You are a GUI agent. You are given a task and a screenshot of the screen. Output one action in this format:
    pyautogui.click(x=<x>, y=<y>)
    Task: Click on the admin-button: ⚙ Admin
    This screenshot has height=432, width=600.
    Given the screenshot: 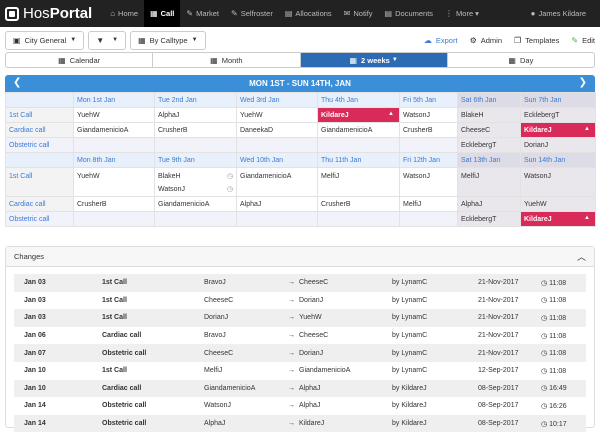 What is the action you would take?
    pyautogui.click(x=486, y=40)
    